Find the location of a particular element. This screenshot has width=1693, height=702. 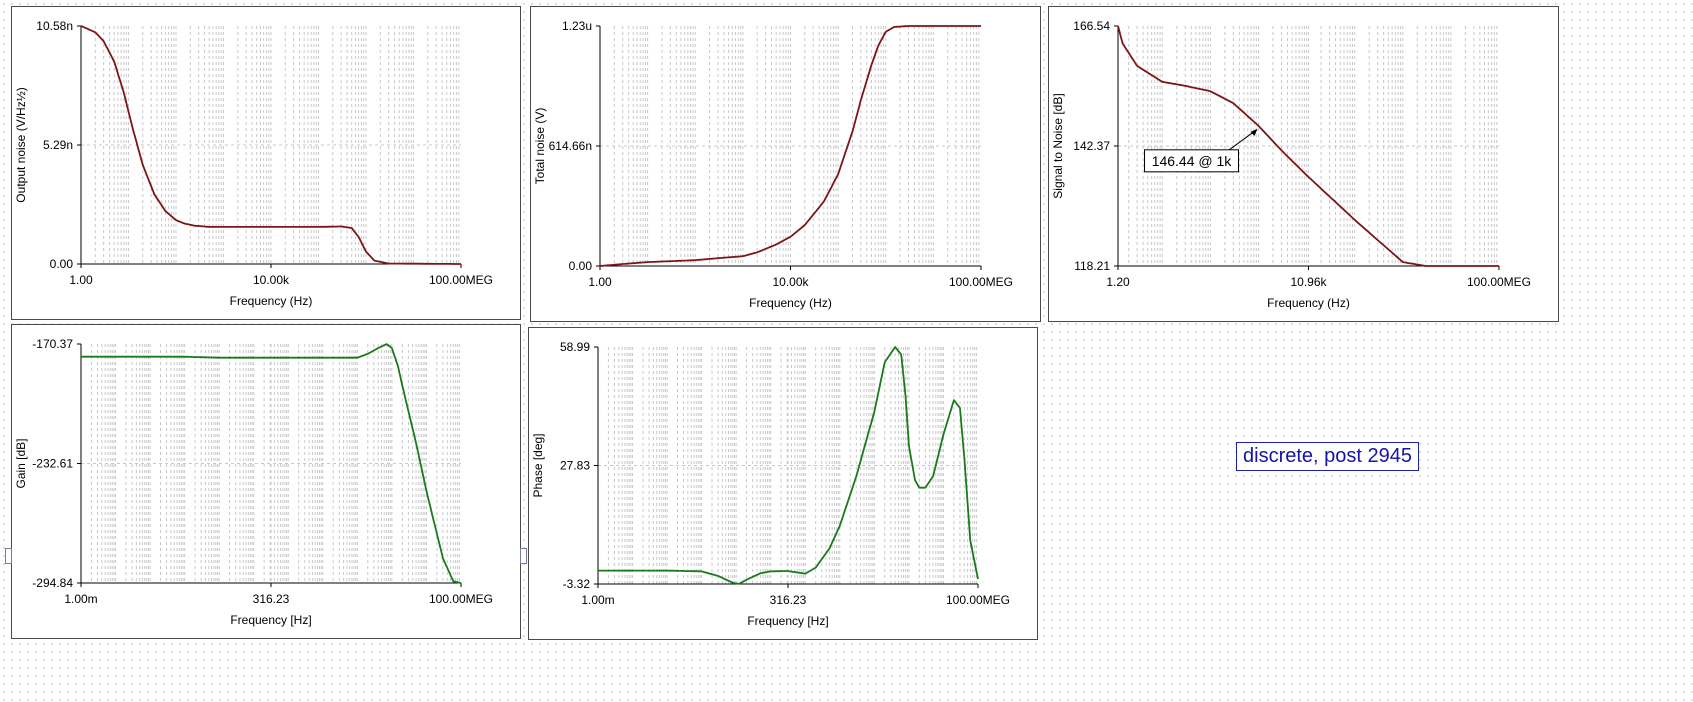

annotation-note: discrete, post 2945 is located at coordinates (1327, 456).